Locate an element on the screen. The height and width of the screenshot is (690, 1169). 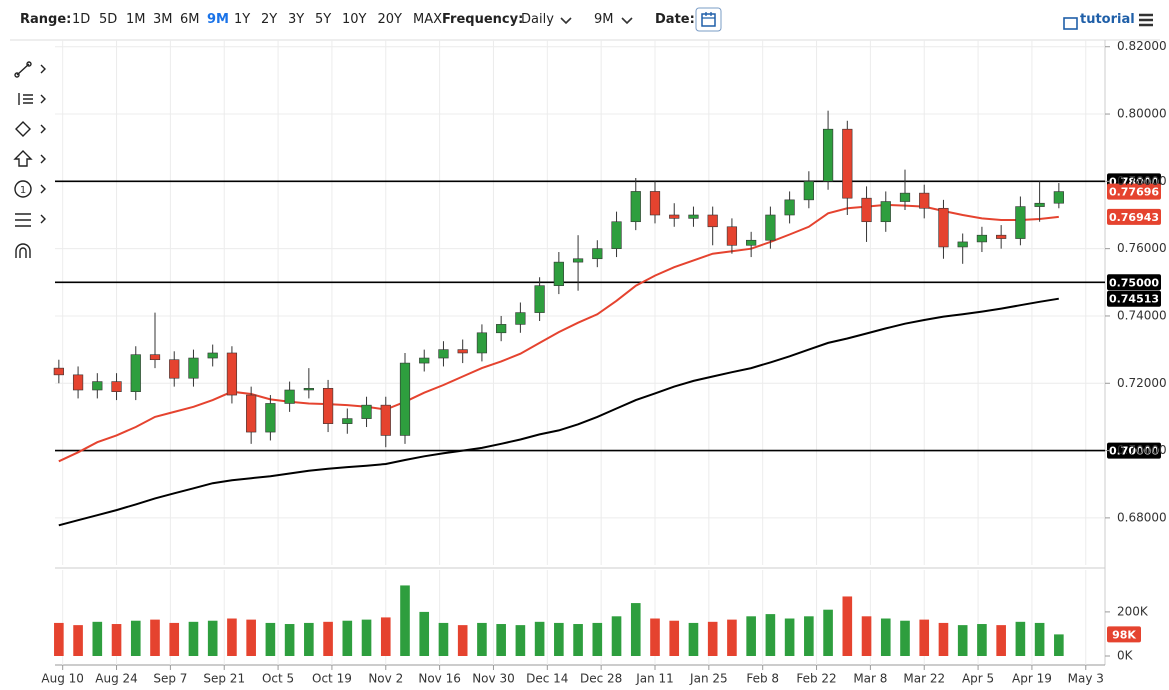
range-button: 20Y is located at coordinates (389, 19).